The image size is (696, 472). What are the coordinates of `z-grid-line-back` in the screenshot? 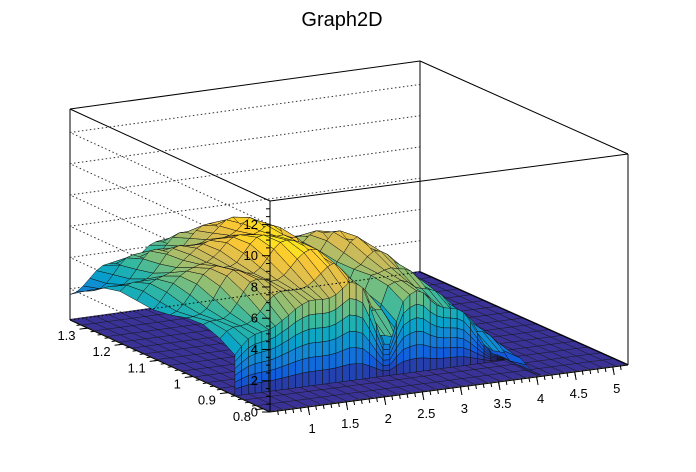 It's located at (245, 202).